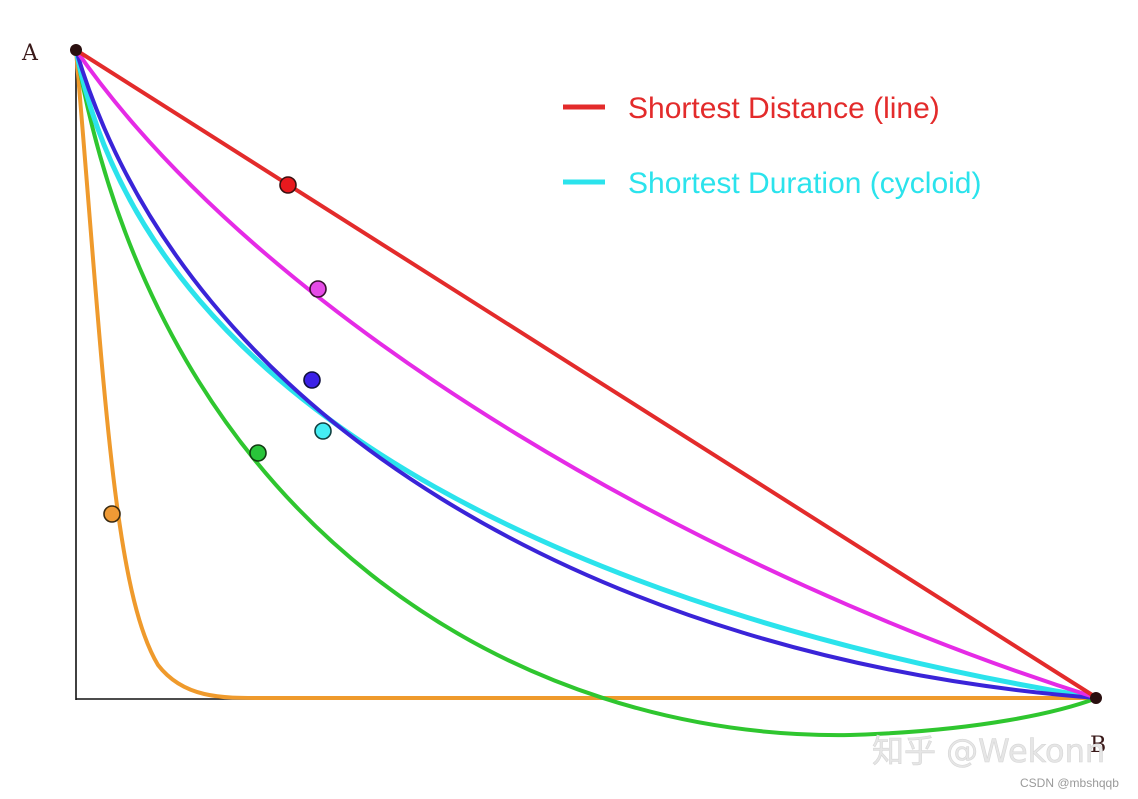  I want to click on magenta-bead, so click(318, 289).